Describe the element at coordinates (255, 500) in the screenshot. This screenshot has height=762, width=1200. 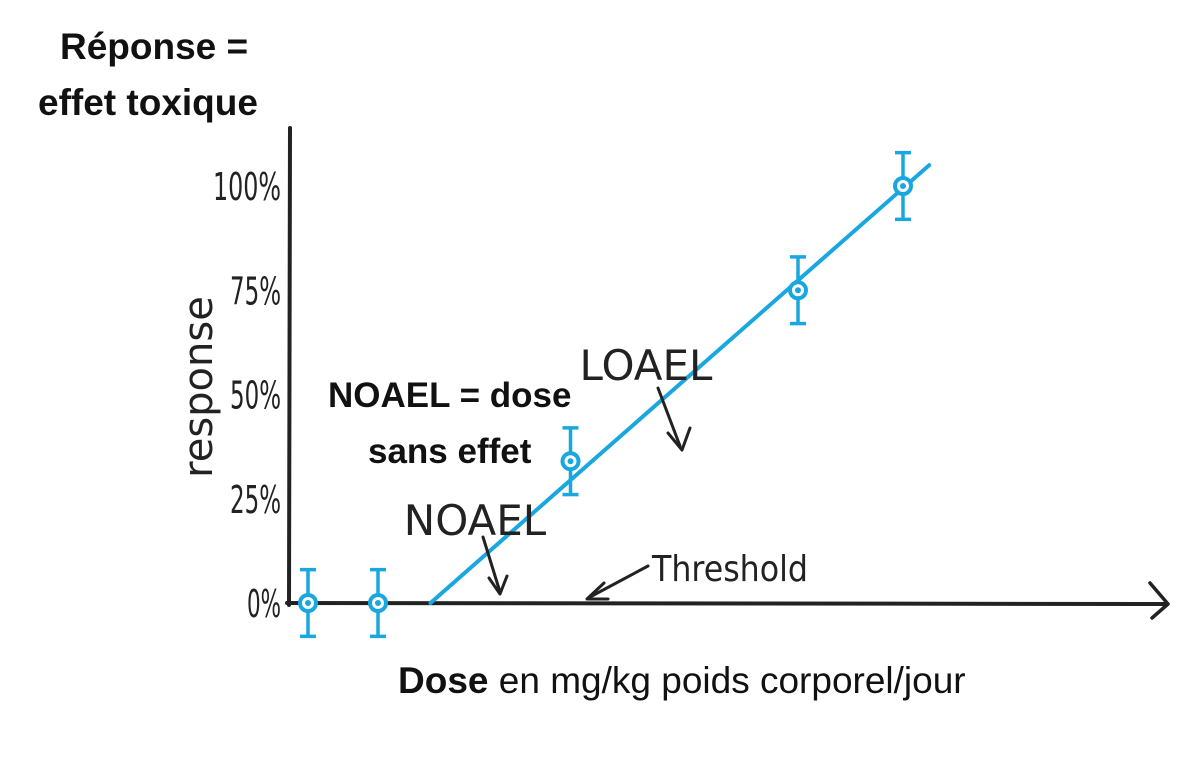
I see `y-tick-label: 25%` at that location.